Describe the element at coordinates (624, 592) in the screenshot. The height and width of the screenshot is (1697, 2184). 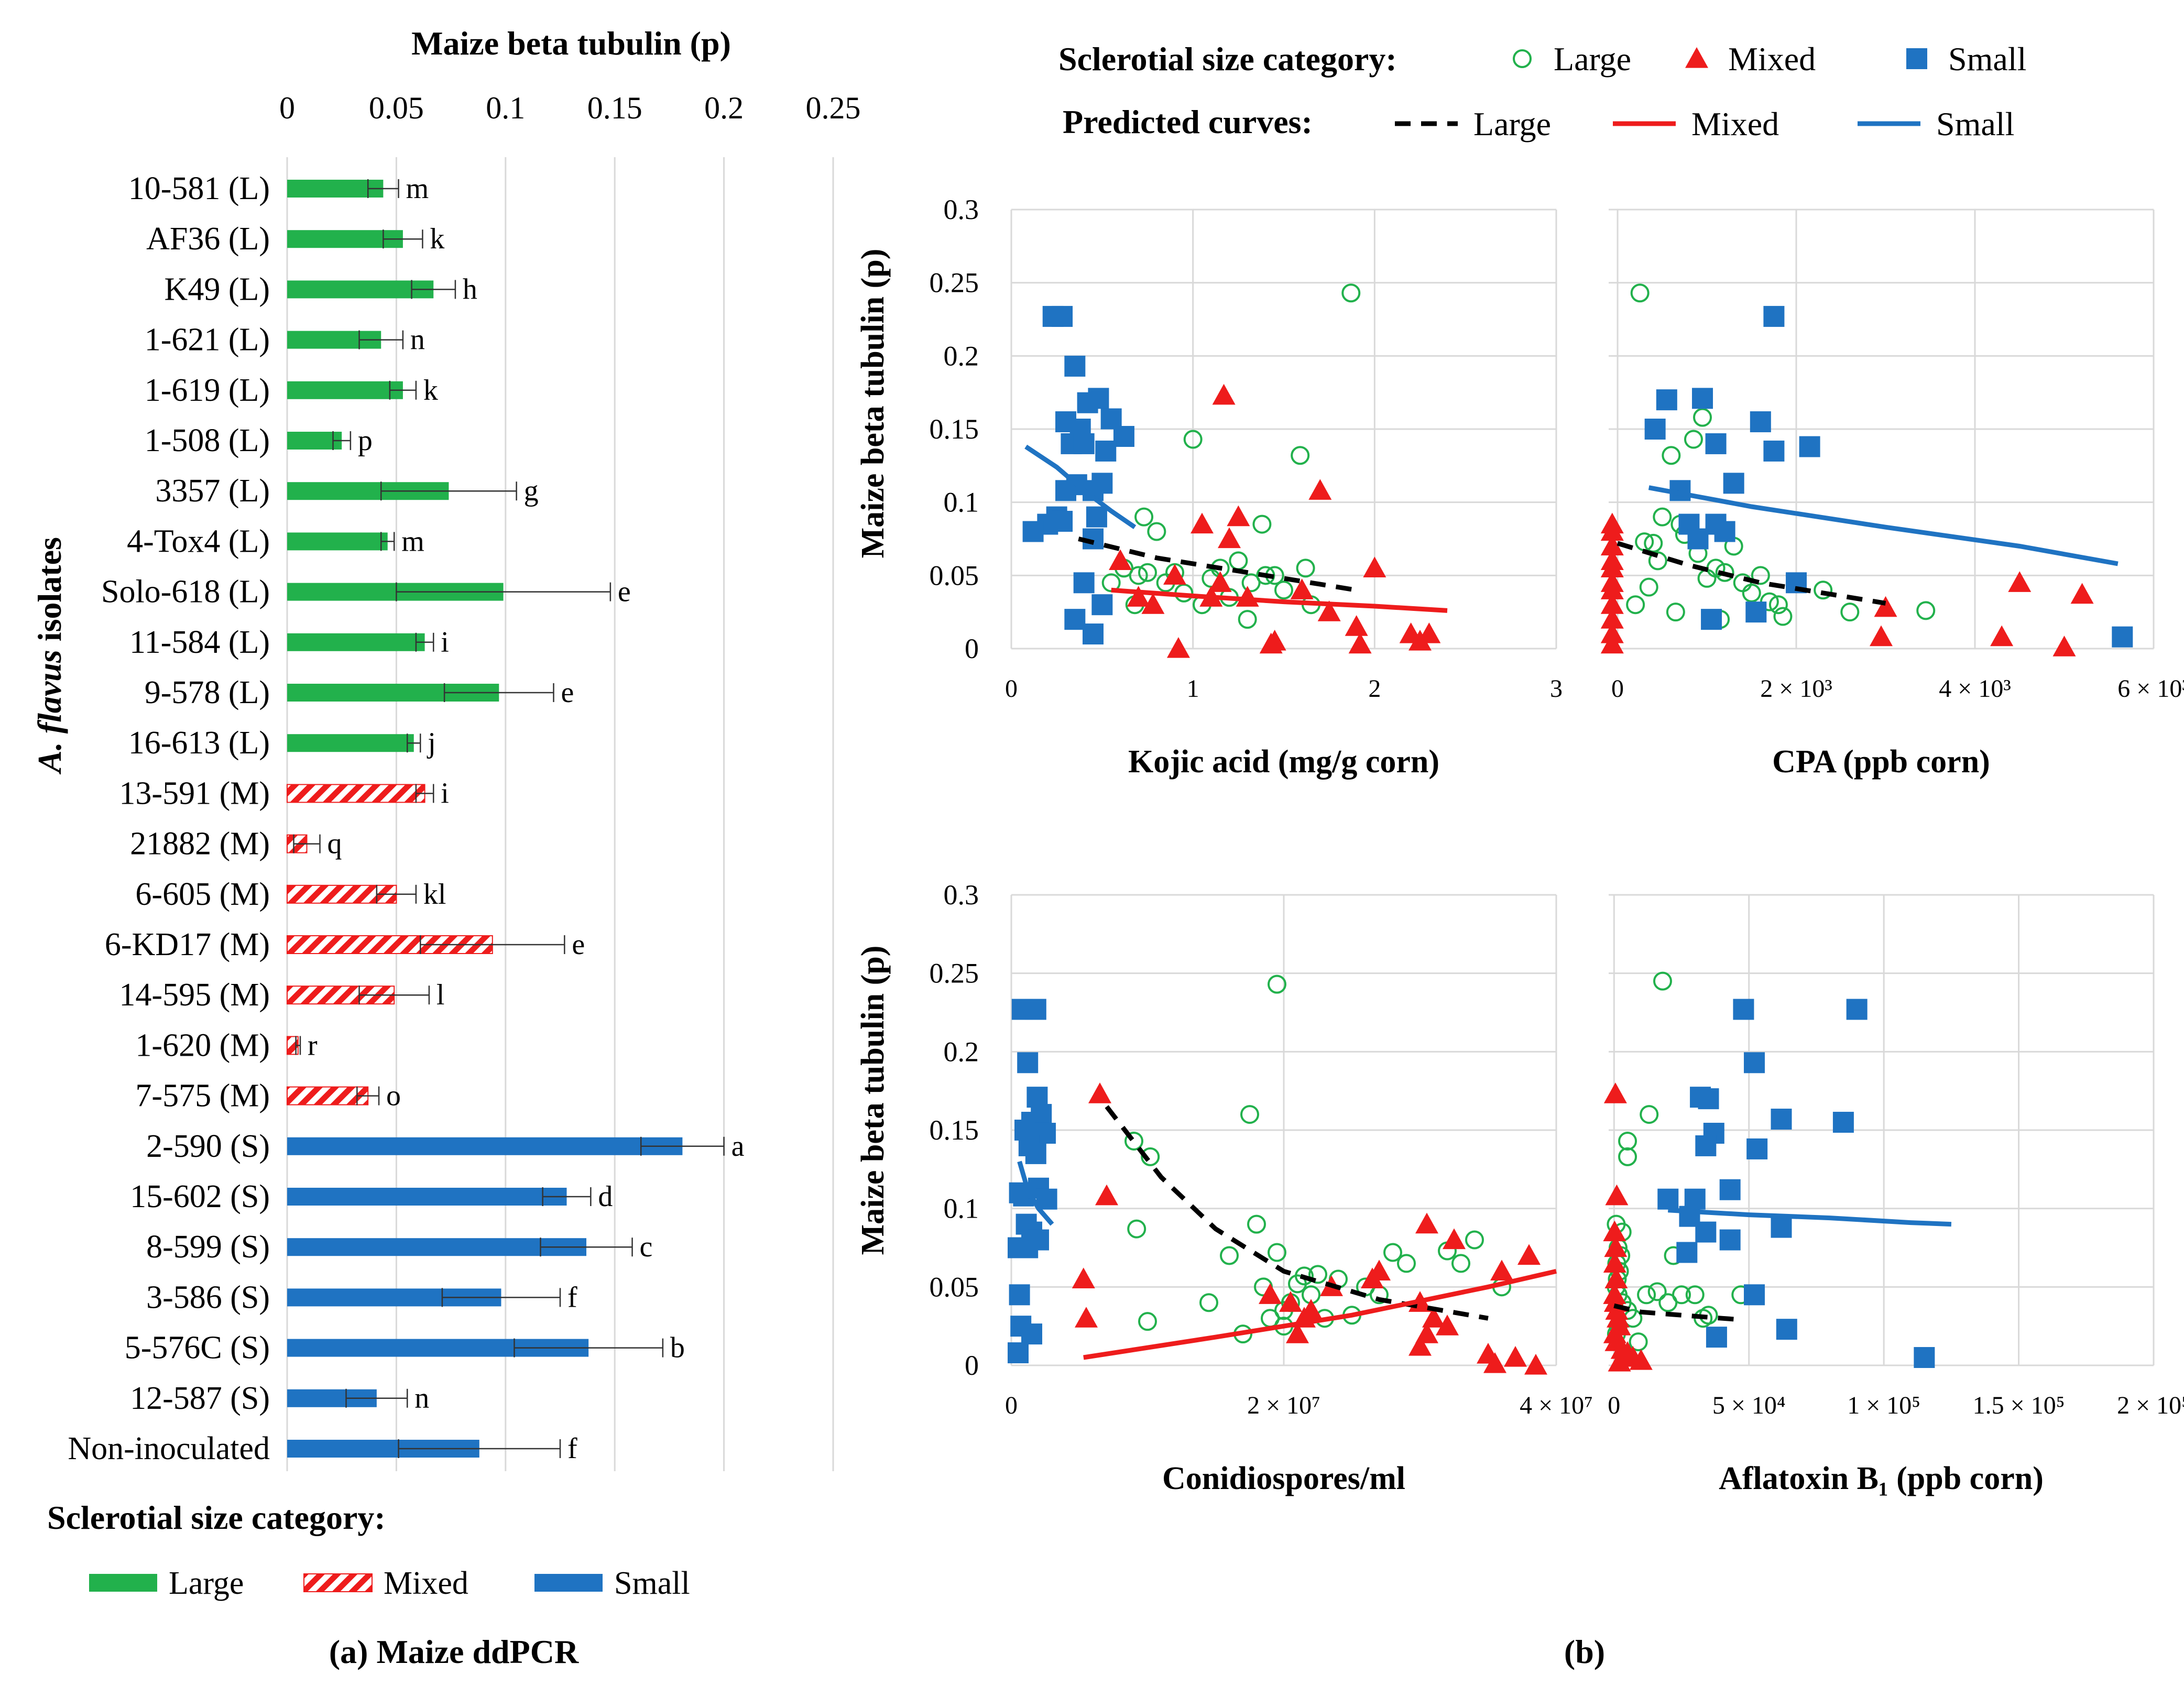
I see `significance-letter: e` at that location.